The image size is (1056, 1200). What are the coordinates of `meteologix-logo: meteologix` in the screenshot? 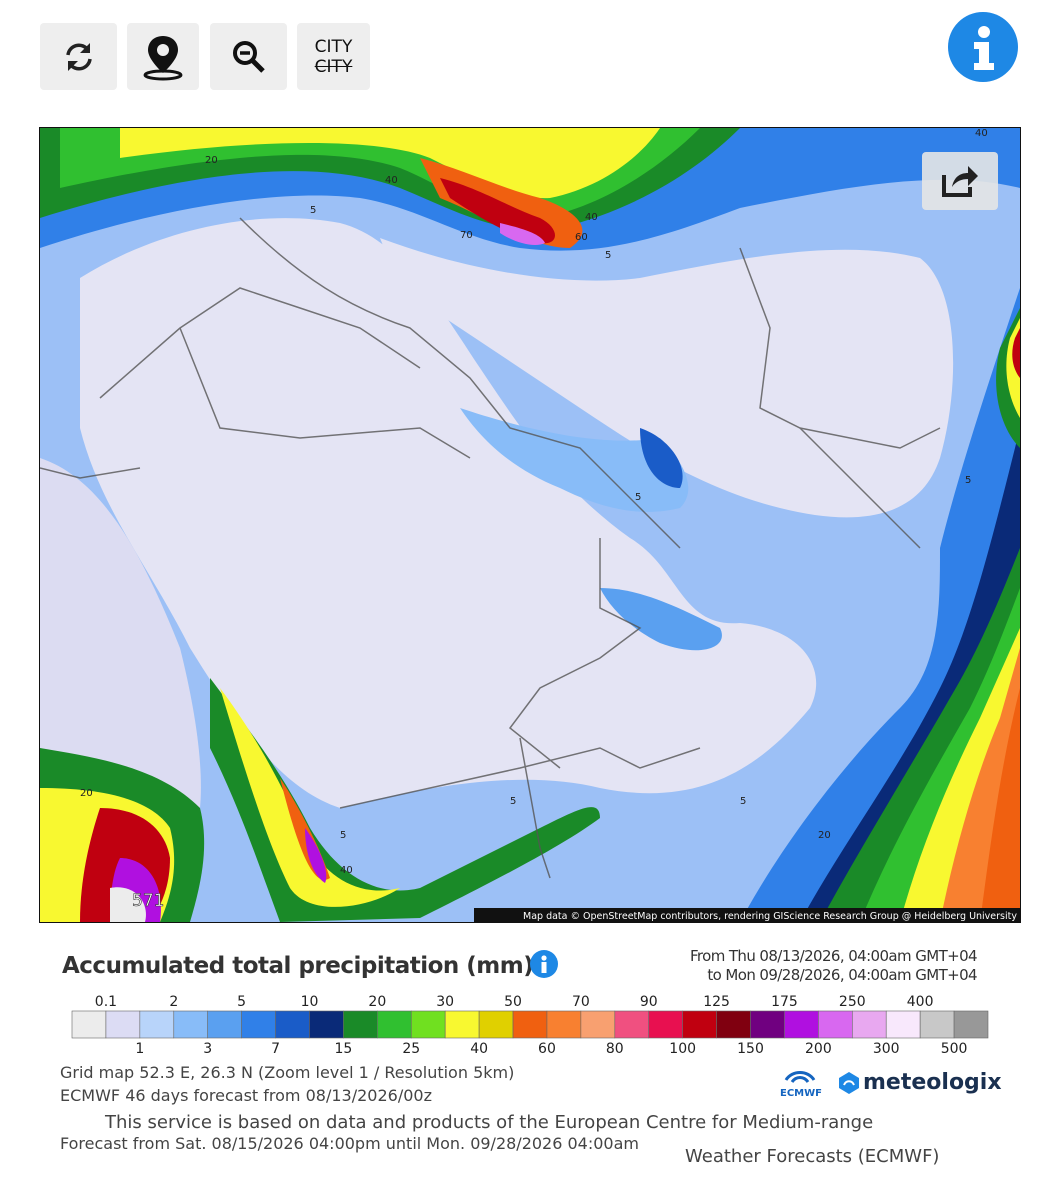 It's located at (920, 1082).